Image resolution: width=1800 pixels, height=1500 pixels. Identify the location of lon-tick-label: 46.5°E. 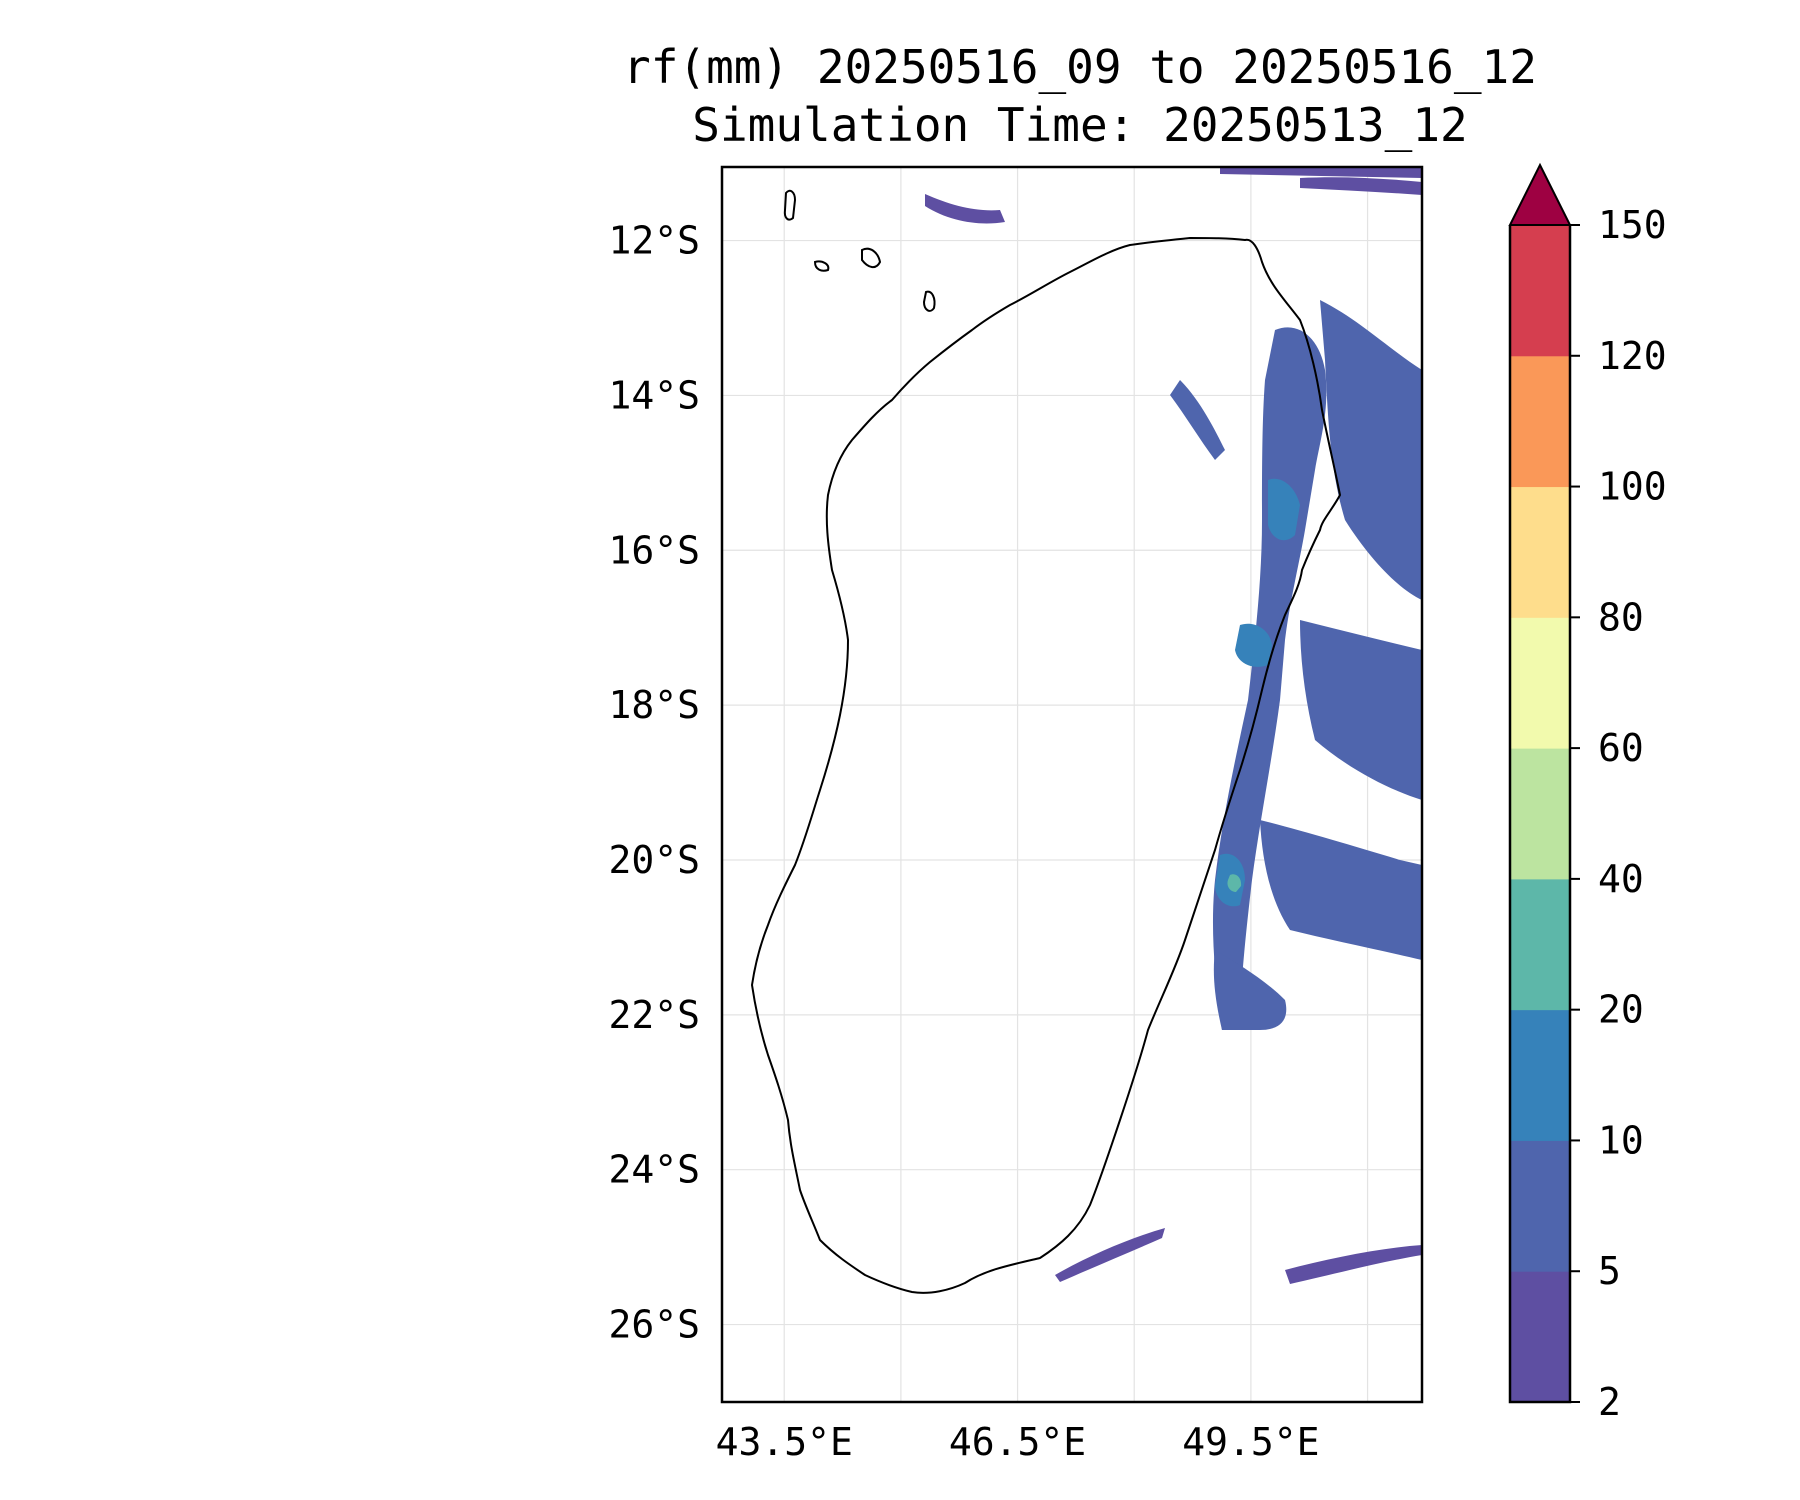
(1017, 1442).